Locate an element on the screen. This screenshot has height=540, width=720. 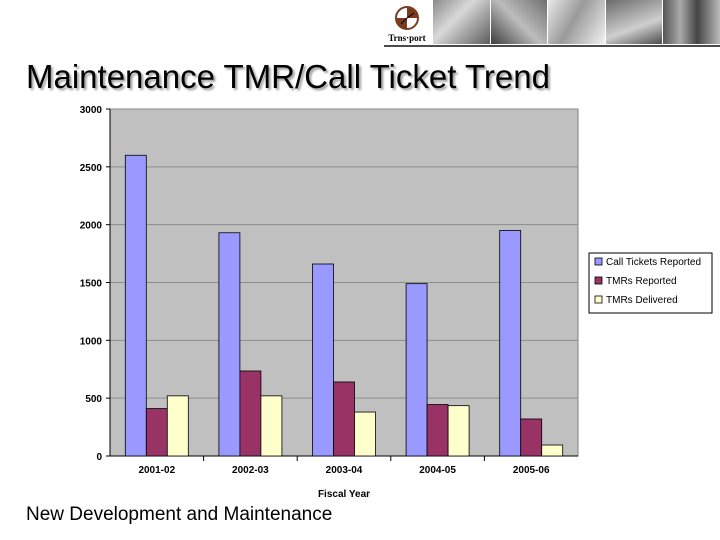
y-tick-label: 3000 is located at coordinates (91, 110).